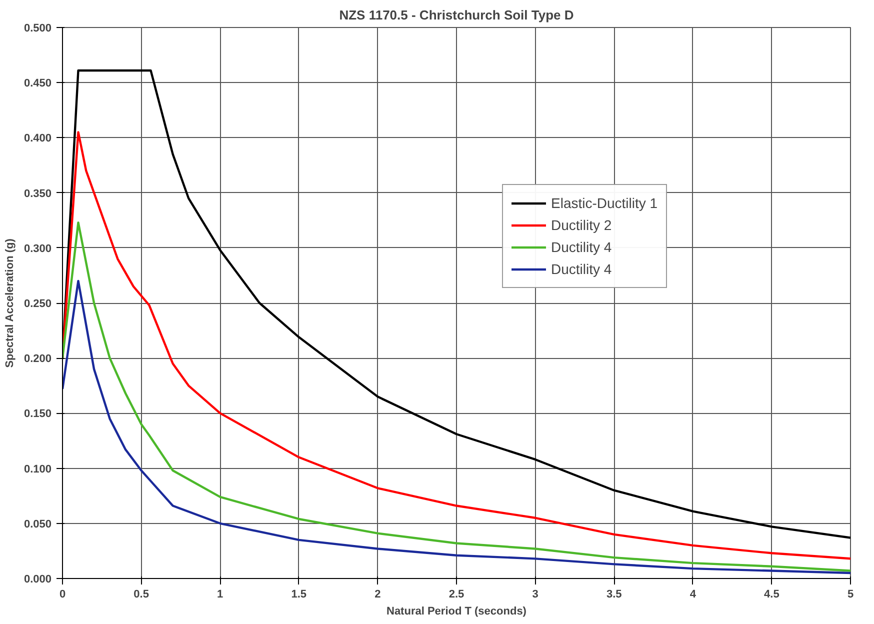 The image size is (874, 624). I want to click on x-axis-title: Natural Period T (seconds), so click(456, 612).